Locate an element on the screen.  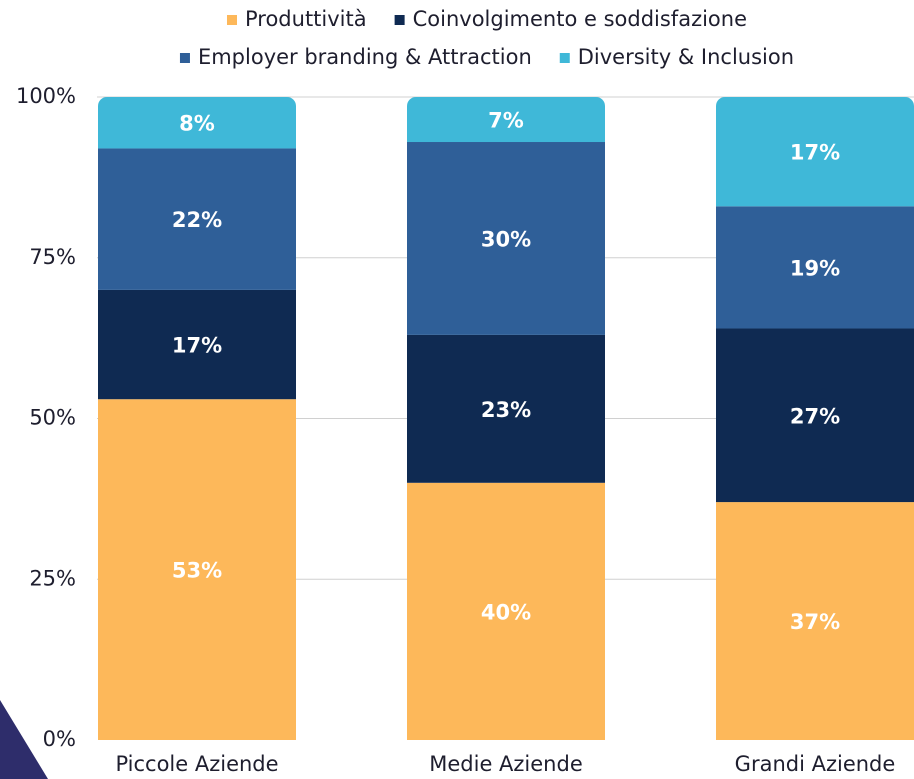
value-label: 27% is located at coordinates (815, 416).